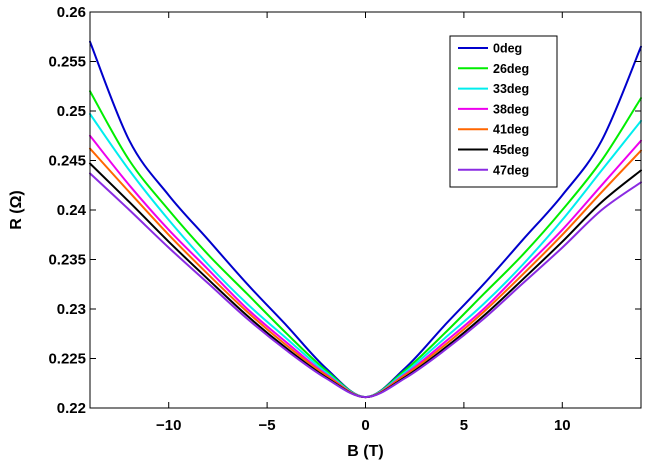  Describe the element at coordinates (168, 425) in the screenshot. I see `x-tick-label: −10` at that location.